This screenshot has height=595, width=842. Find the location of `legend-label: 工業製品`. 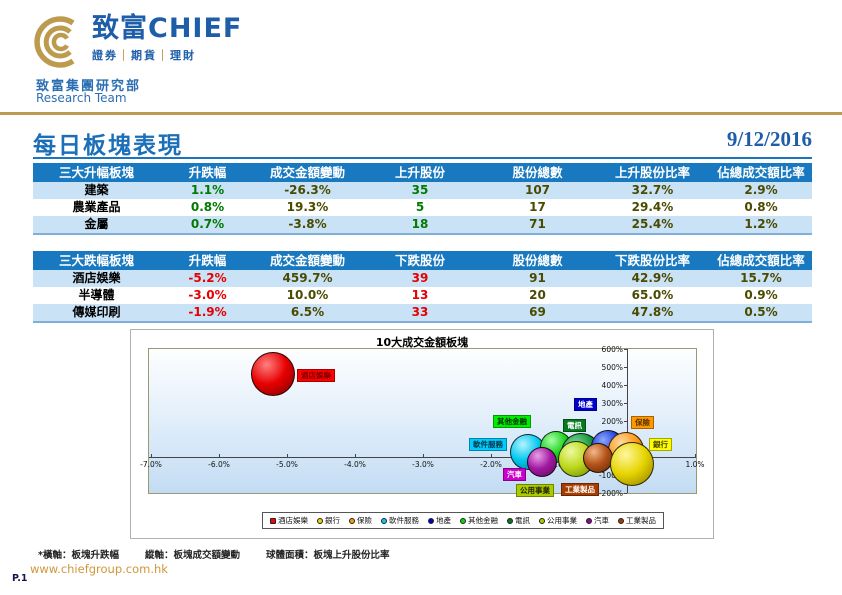

legend-label: 工業製品 is located at coordinates (641, 520).